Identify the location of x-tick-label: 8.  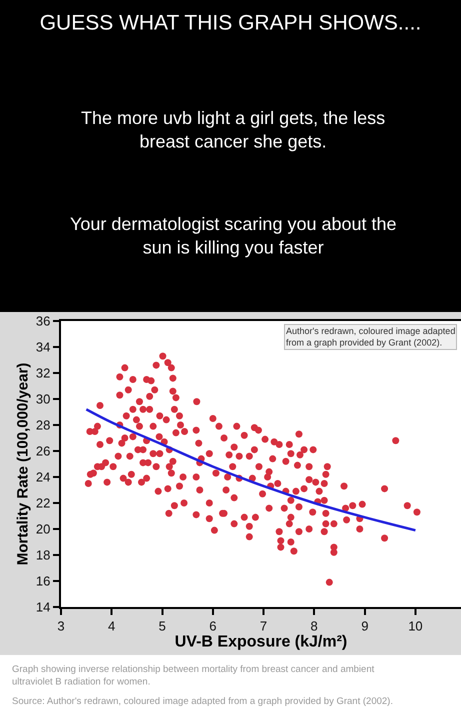
(314, 626).